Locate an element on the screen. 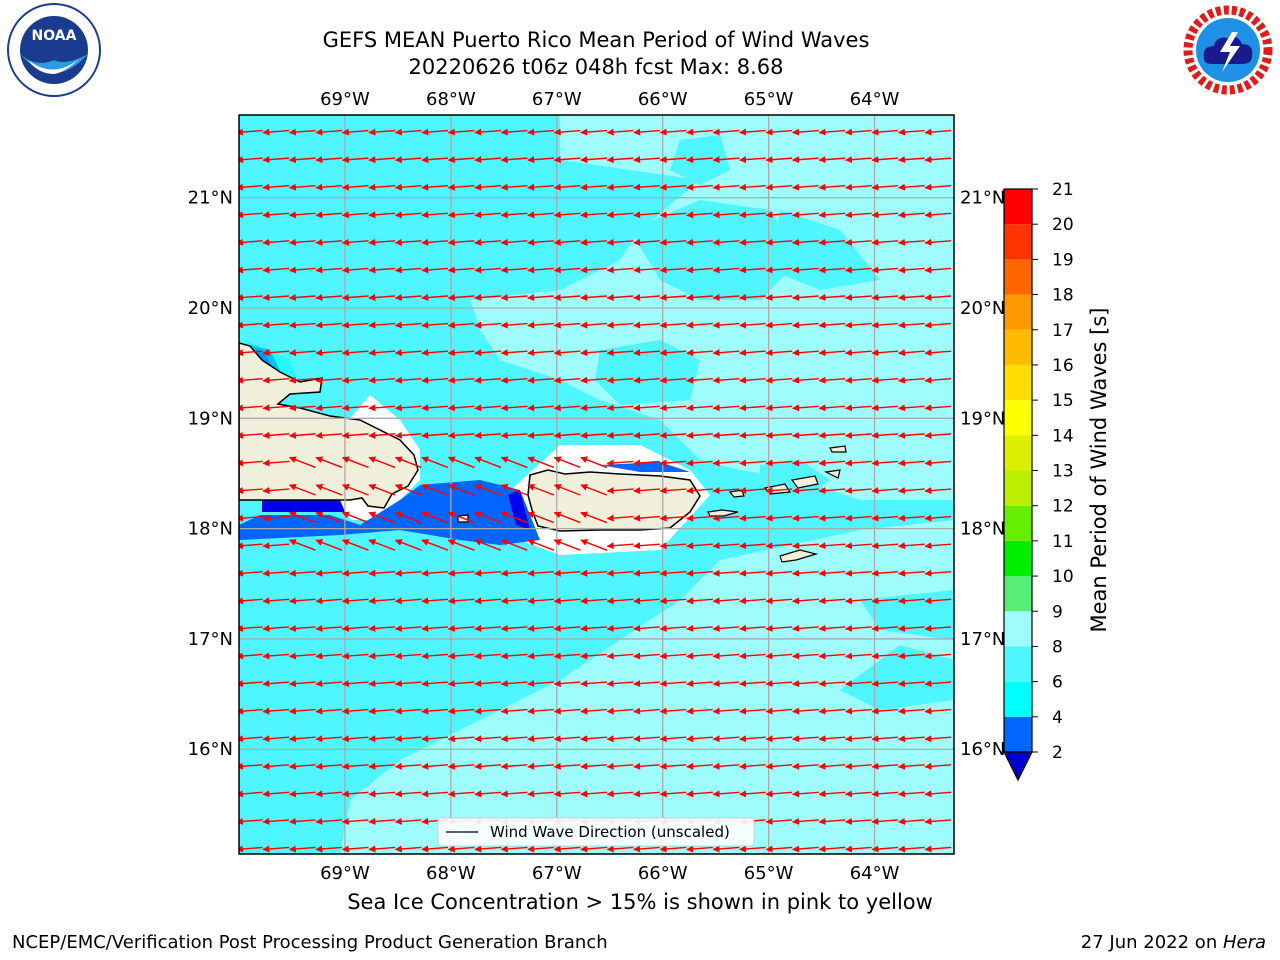 The width and height of the screenshot is (1280, 960). colorbar-tick-label: 6 is located at coordinates (1057, 683).